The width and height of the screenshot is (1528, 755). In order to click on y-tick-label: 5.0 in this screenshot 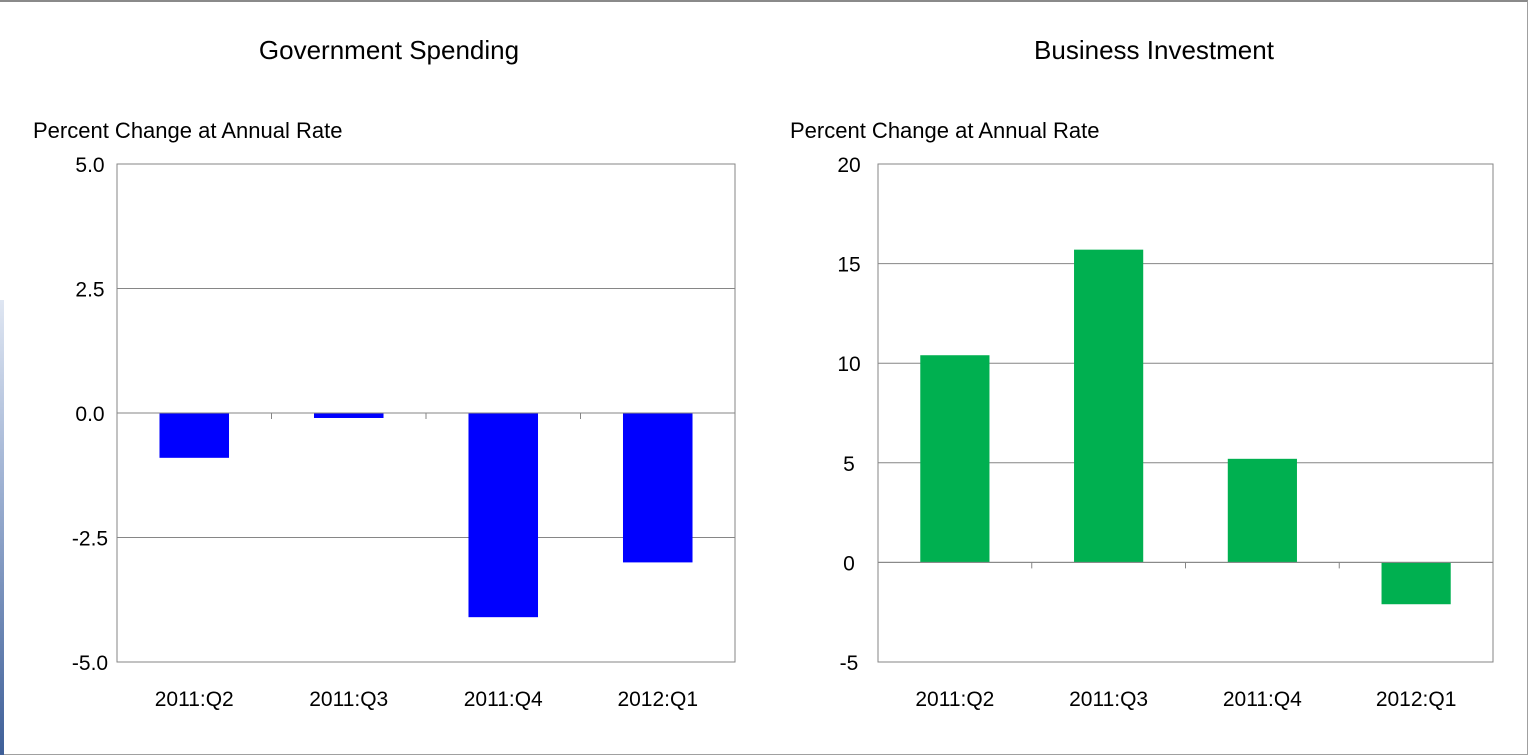, I will do `click(89, 165)`.